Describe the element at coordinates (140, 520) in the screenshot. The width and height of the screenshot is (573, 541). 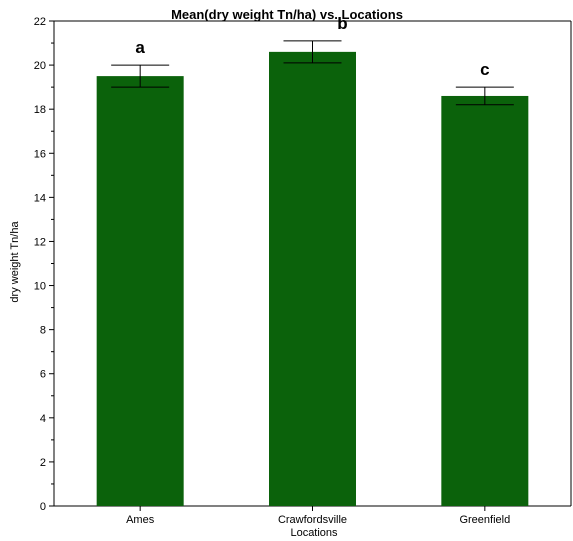
I see `x-tick-label: Ames` at that location.